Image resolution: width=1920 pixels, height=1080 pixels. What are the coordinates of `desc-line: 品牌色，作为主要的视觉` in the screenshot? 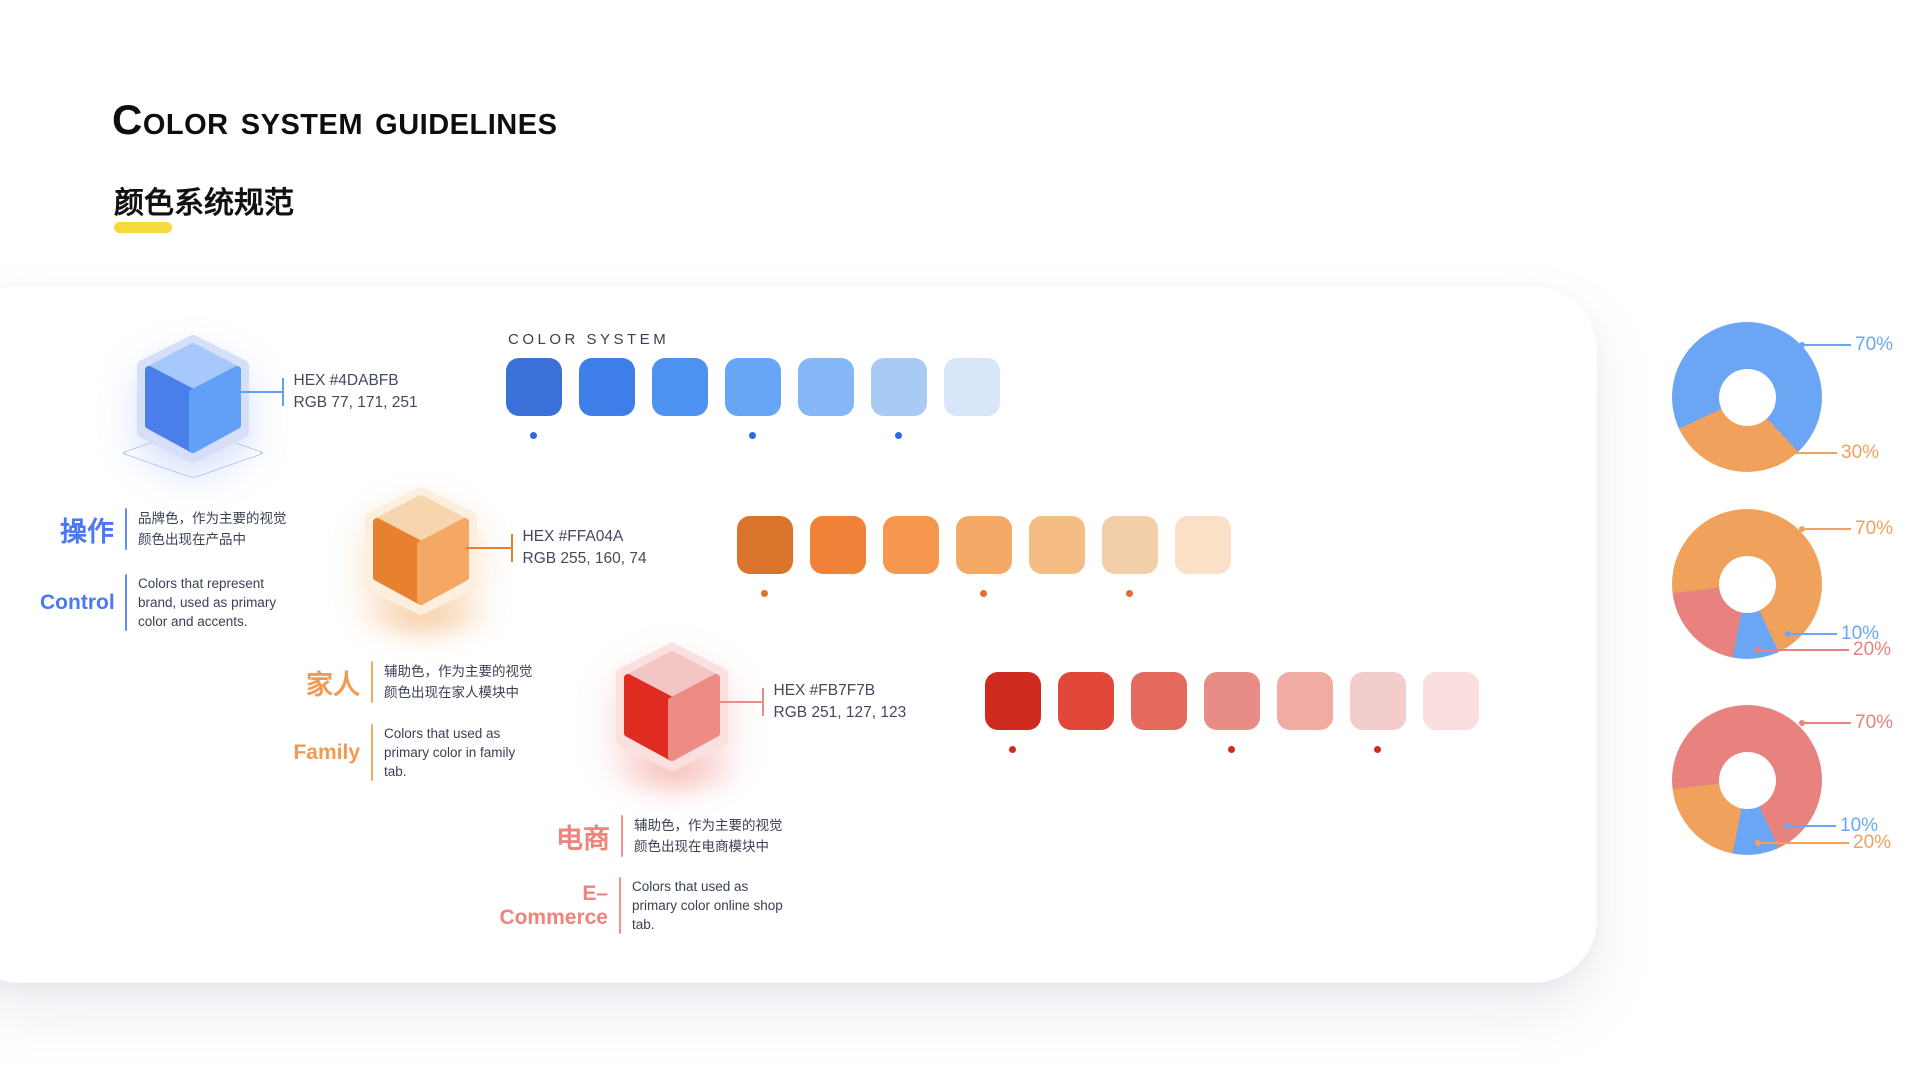 It's located at (212, 518).